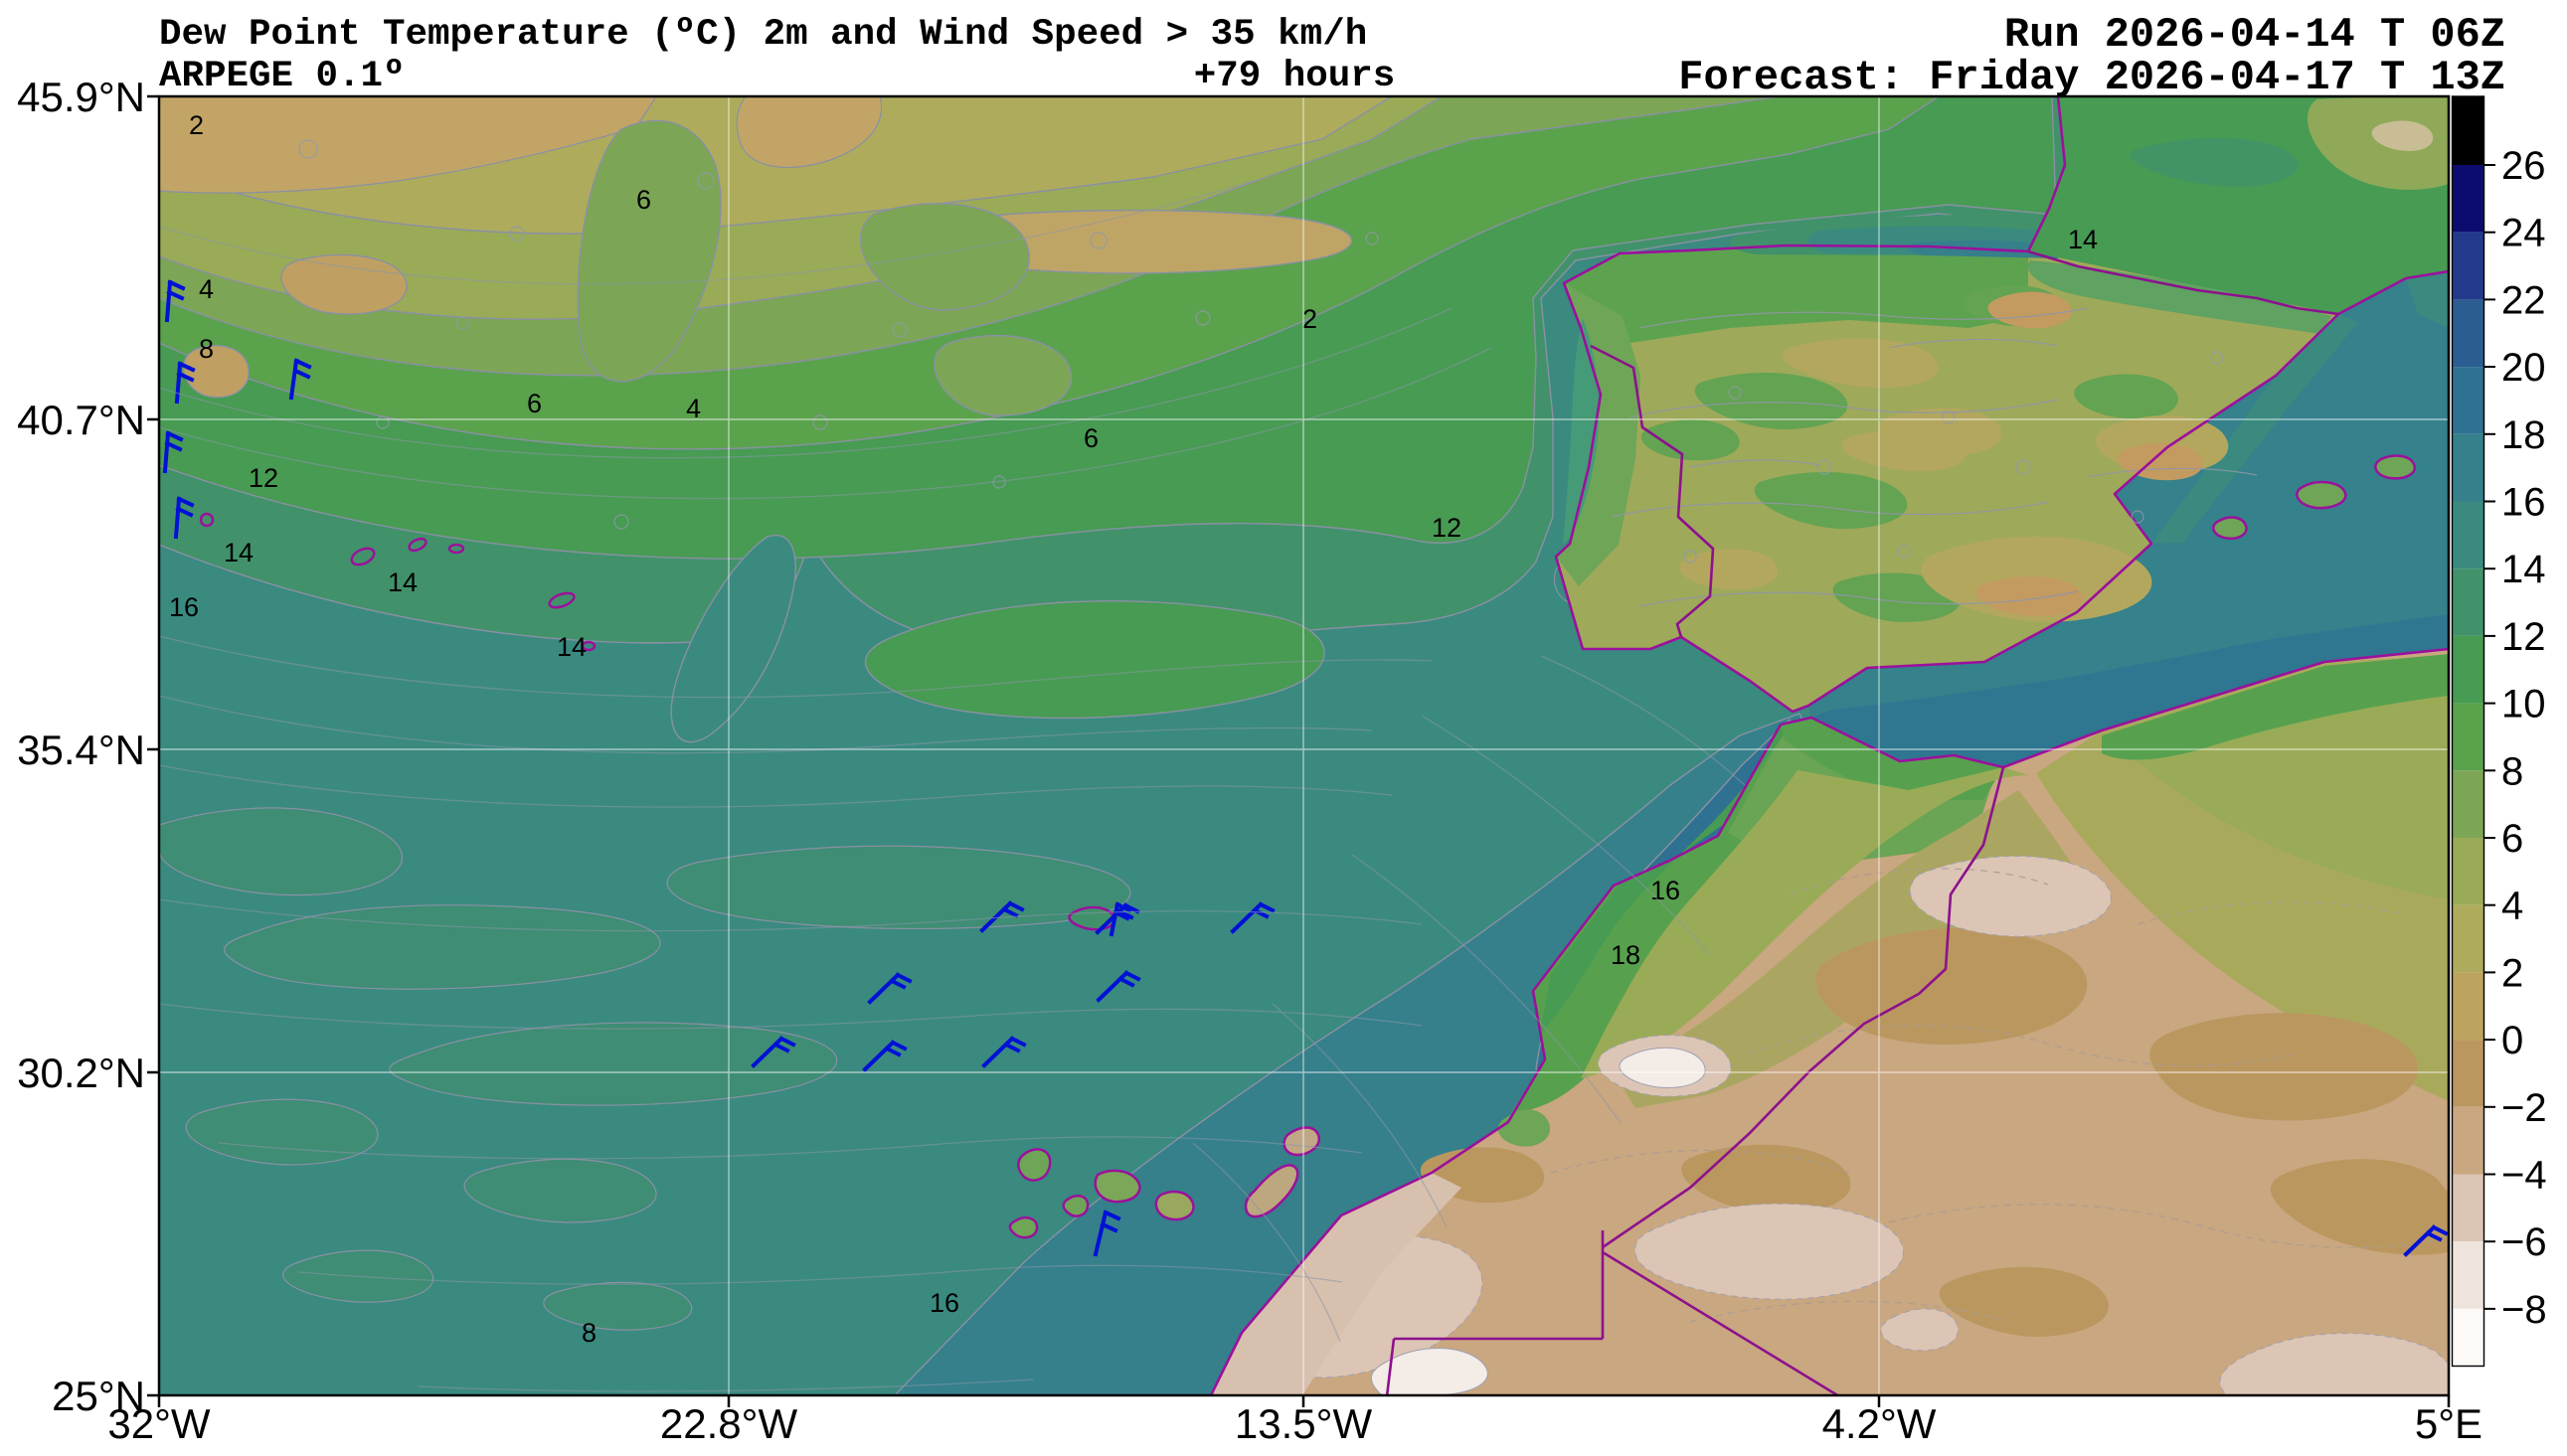  I want to click on svg-text: 26, so click(2523, 166).